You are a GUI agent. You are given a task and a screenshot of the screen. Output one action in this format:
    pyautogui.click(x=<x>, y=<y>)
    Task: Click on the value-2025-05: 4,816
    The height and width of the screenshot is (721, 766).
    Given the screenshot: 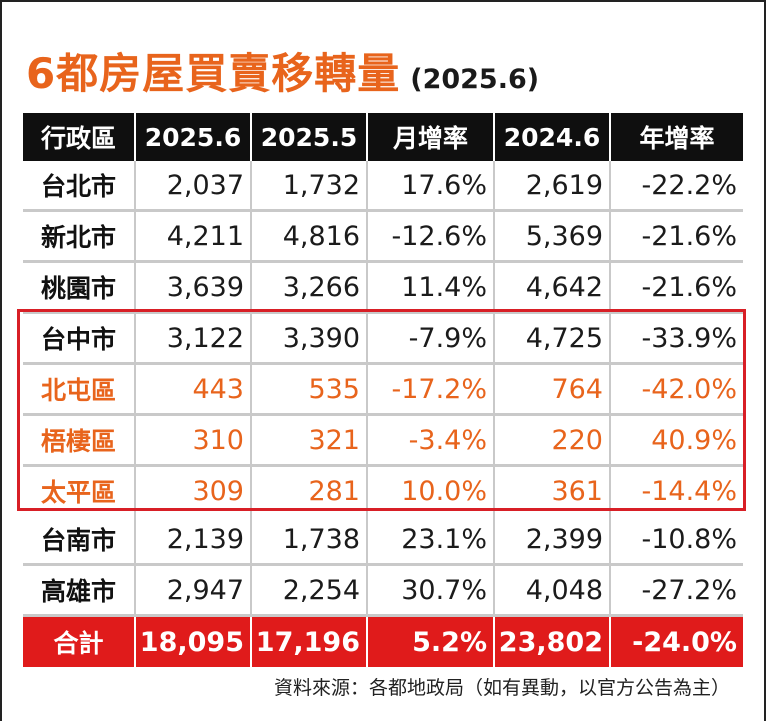 What is the action you would take?
    pyautogui.click(x=308, y=236)
    